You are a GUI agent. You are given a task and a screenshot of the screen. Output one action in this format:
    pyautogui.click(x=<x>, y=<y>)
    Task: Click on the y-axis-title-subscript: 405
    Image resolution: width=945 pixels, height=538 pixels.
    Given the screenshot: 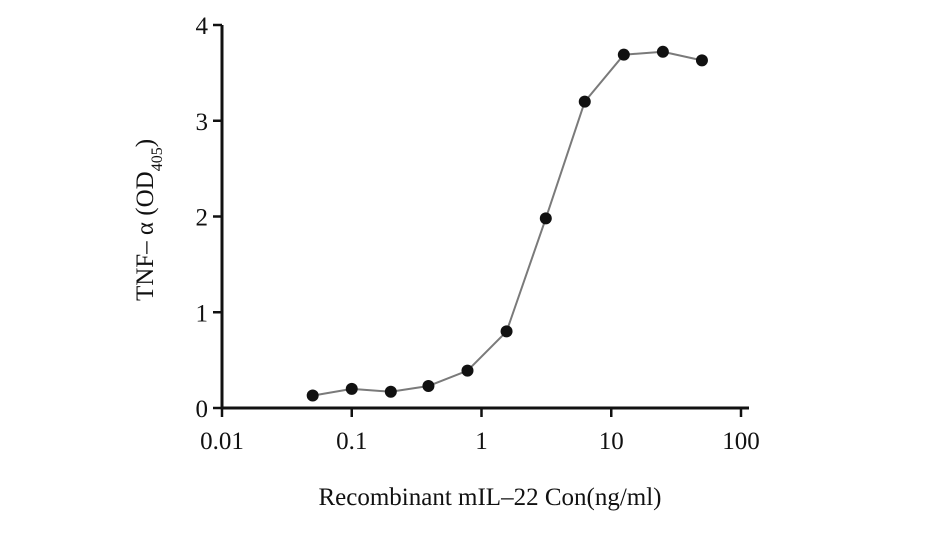 What is the action you would take?
    pyautogui.click(x=157, y=159)
    